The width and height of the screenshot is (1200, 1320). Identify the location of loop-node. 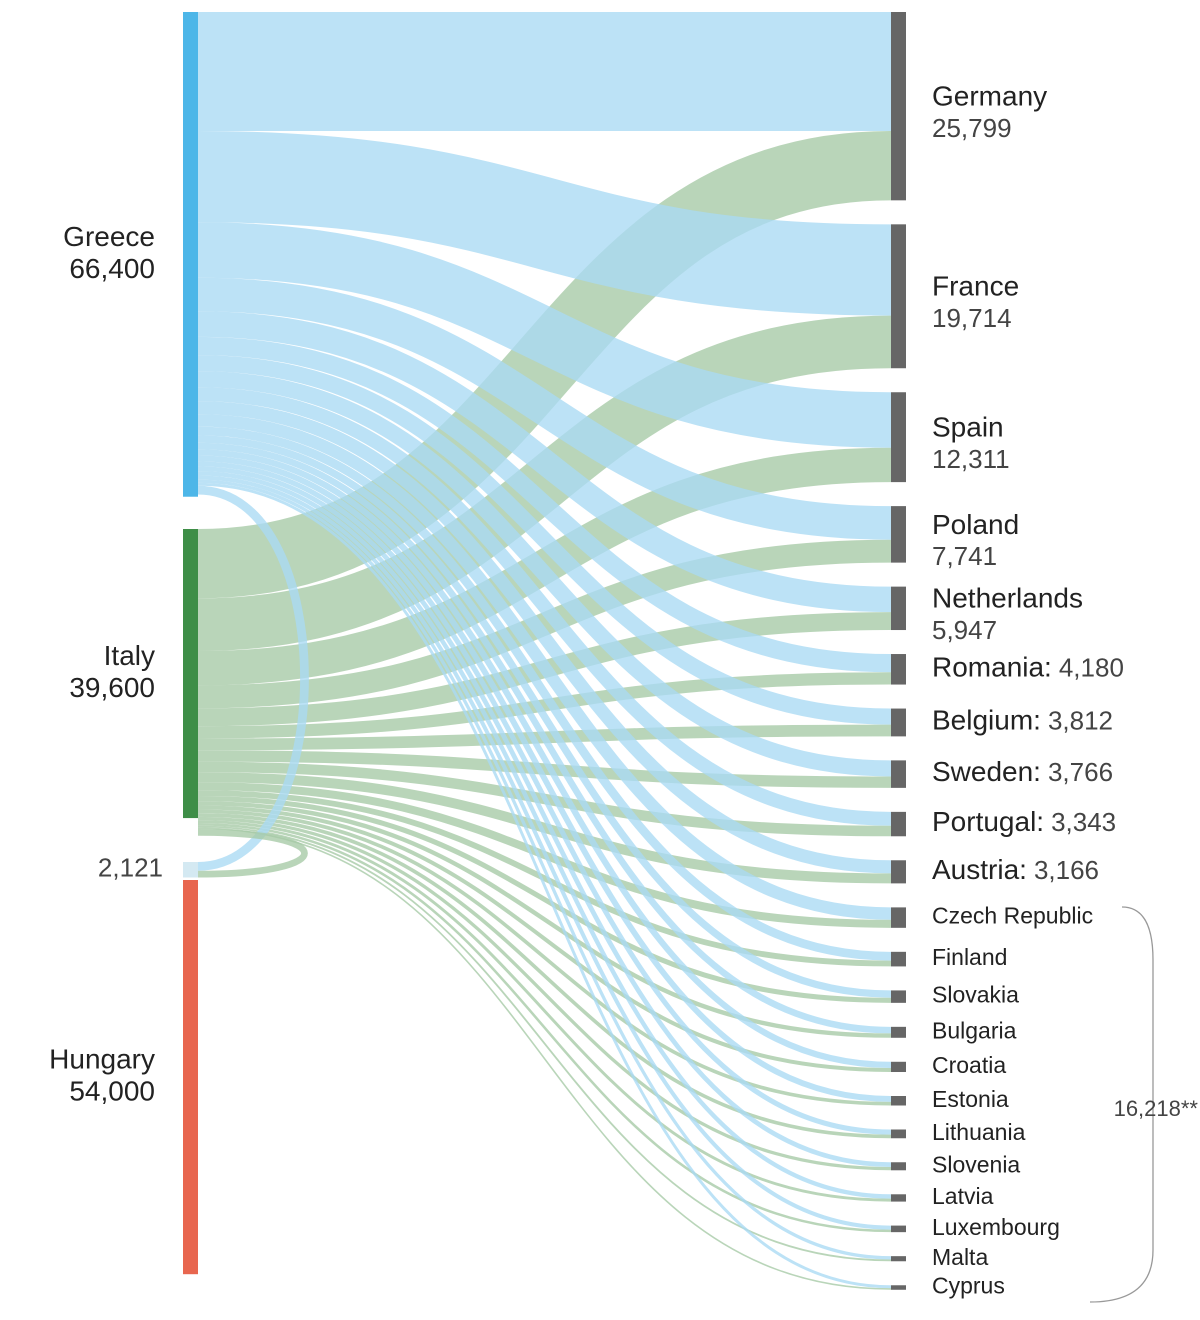
(190, 870).